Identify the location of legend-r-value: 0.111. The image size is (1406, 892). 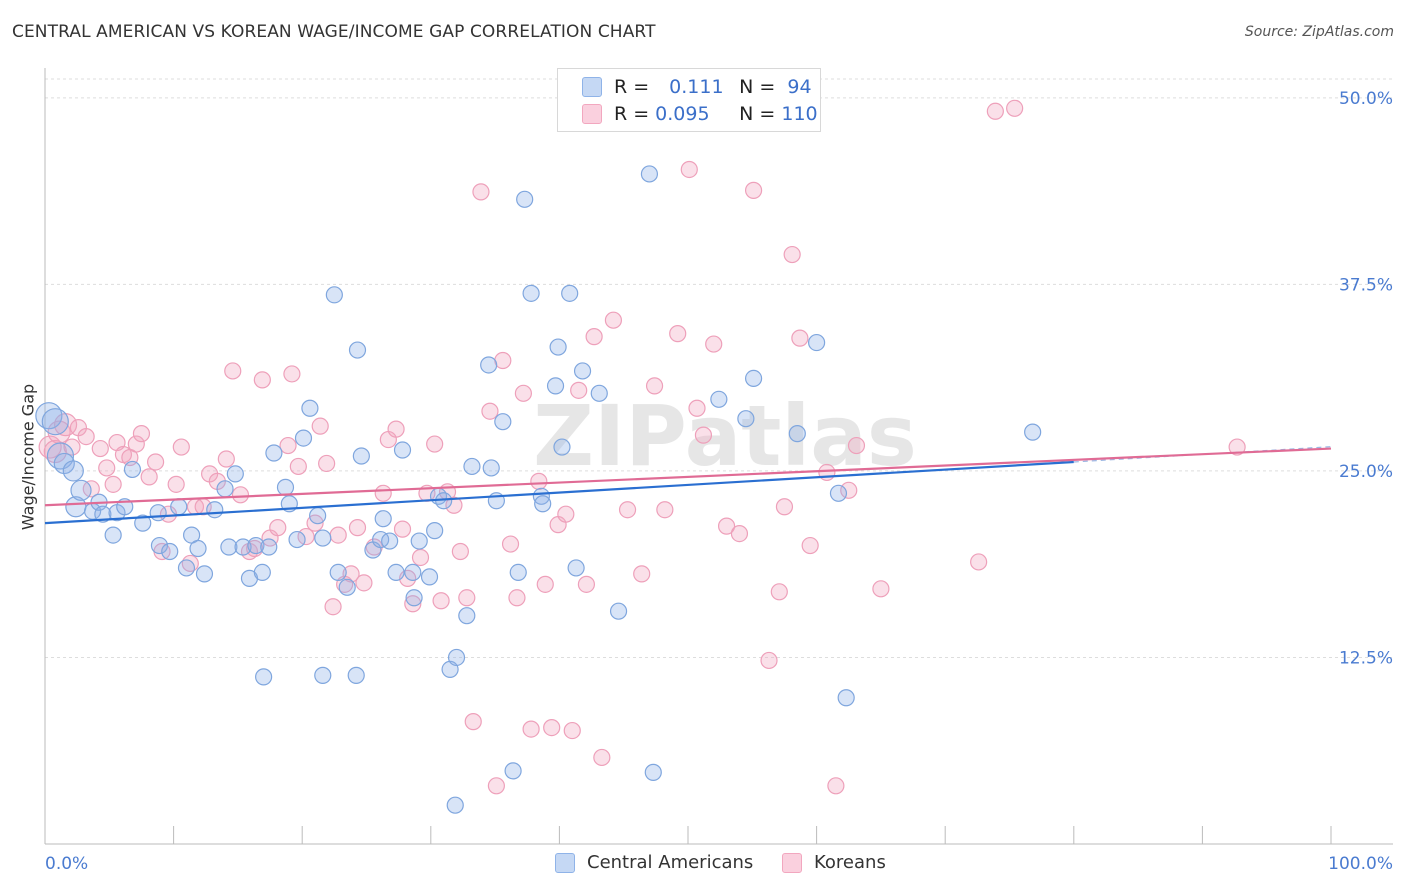
(696, 87).